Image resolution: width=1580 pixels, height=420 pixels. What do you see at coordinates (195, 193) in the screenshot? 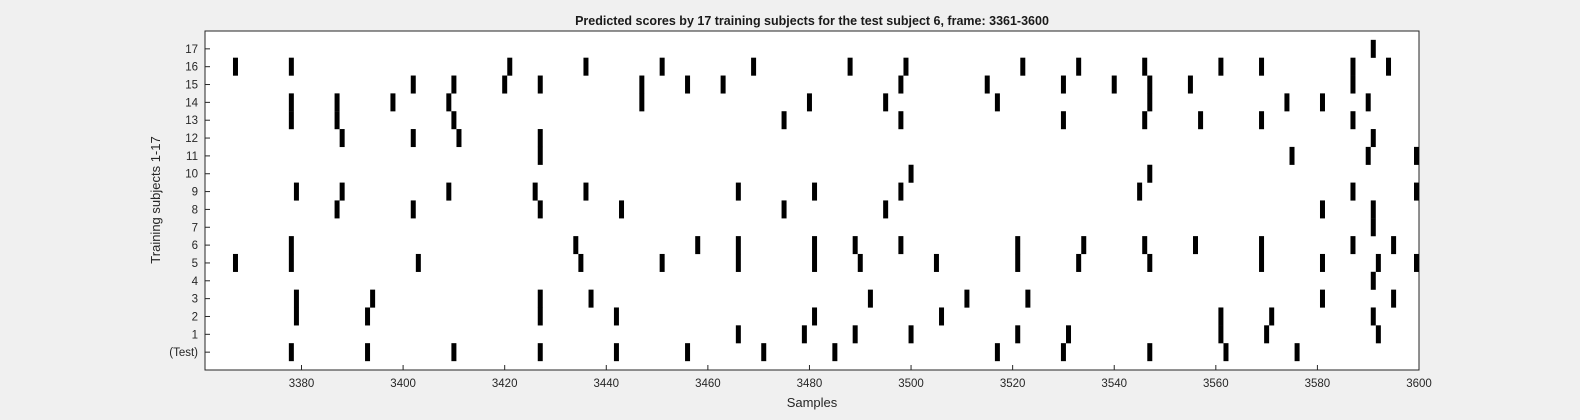
I see `y-tick-label: 9` at bounding box center [195, 193].